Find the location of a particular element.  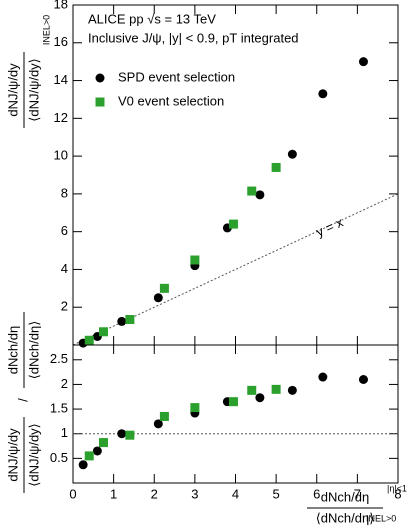

x-axis-title-sup: |η|<1 is located at coordinates (397, 488).